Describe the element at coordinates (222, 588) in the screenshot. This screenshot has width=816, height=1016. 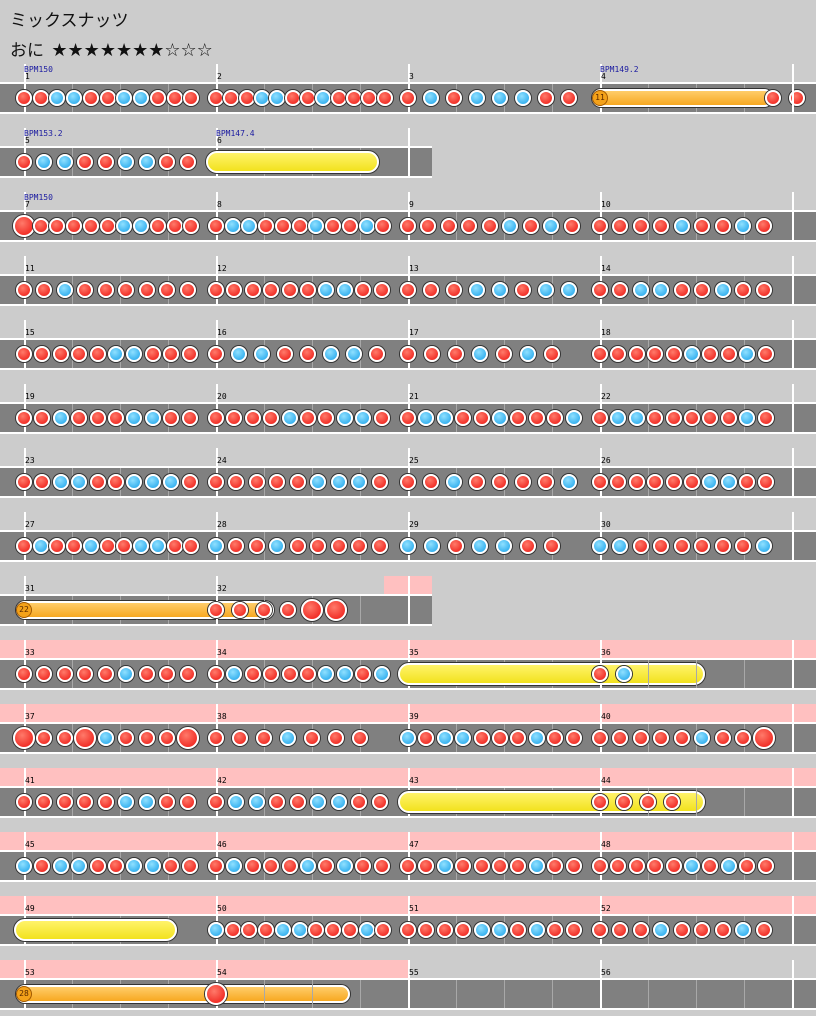
I see `measure-number: 32` at that location.